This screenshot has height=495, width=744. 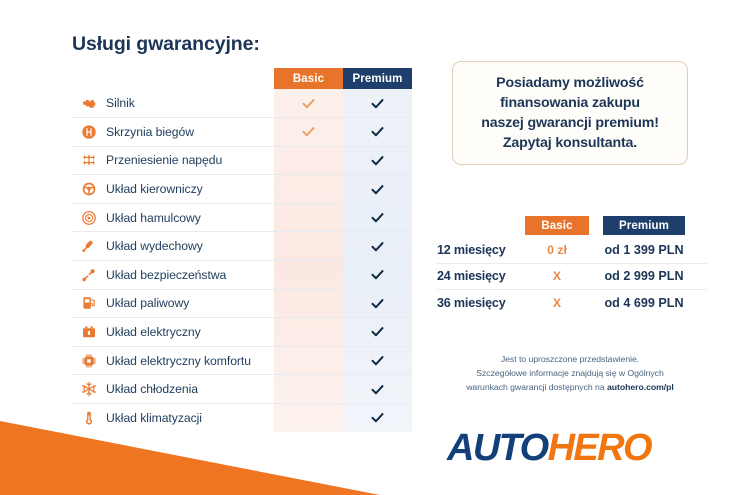 What do you see at coordinates (557, 225) in the screenshot?
I see `pricing-column-header-basic: Basic` at bounding box center [557, 225].